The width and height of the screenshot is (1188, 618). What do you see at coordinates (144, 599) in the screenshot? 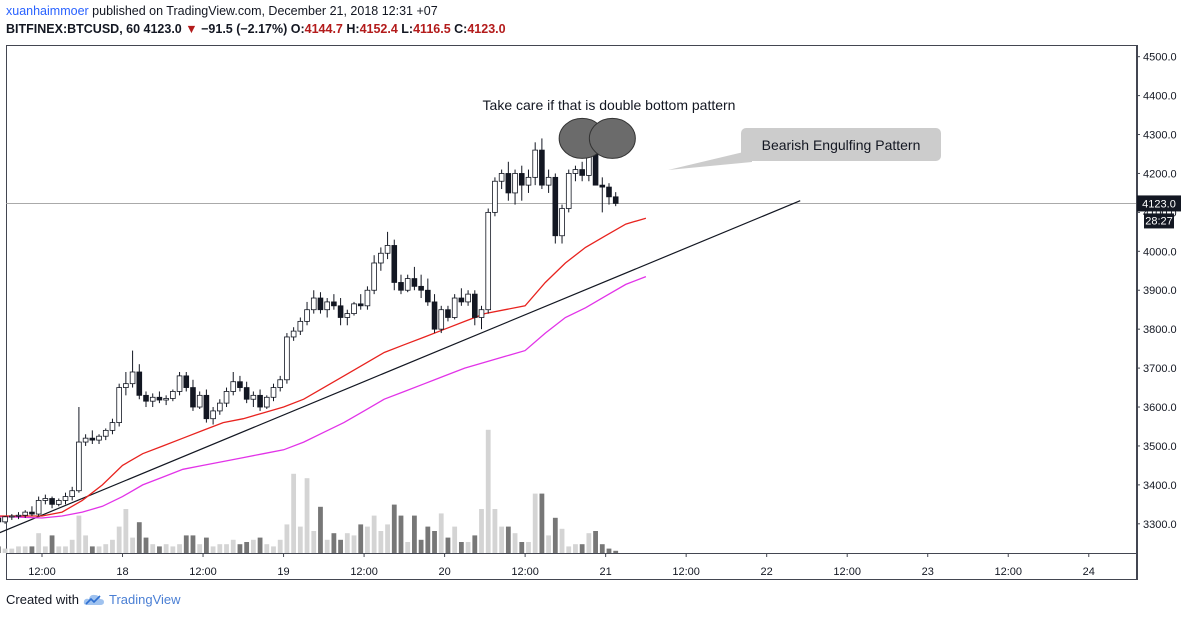
I see `tradingview-brand: TradingView` at bounding box center [144, 599].